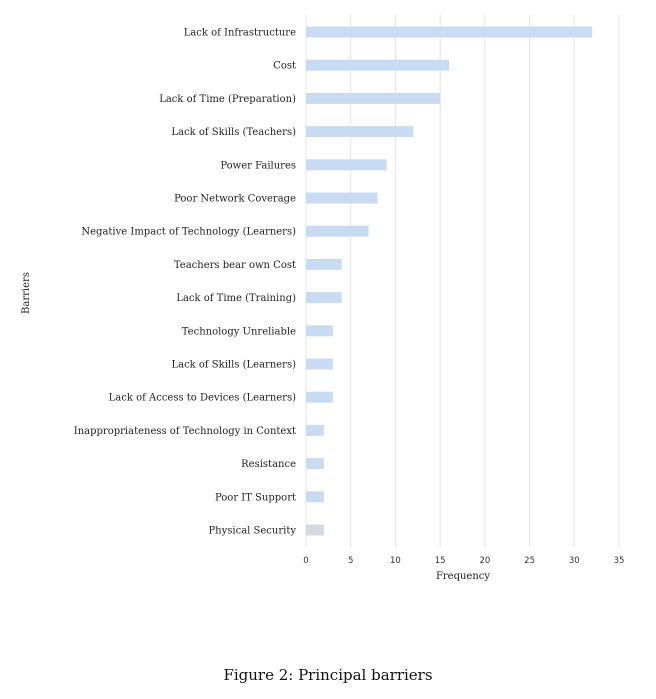  Describe the element at coordinates (305, 561) in the screenshot. I see `x-tick-label: 0` at that location.